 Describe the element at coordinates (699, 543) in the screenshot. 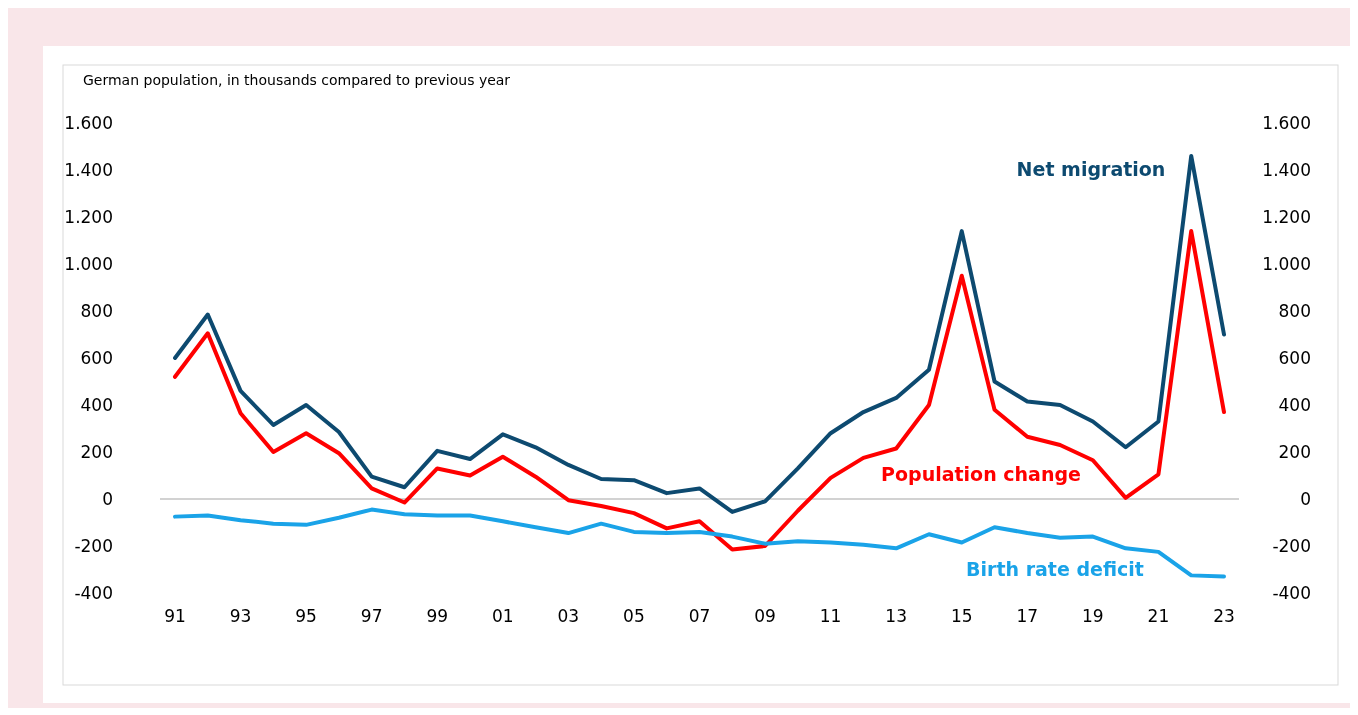

I see `line-series` at that location.